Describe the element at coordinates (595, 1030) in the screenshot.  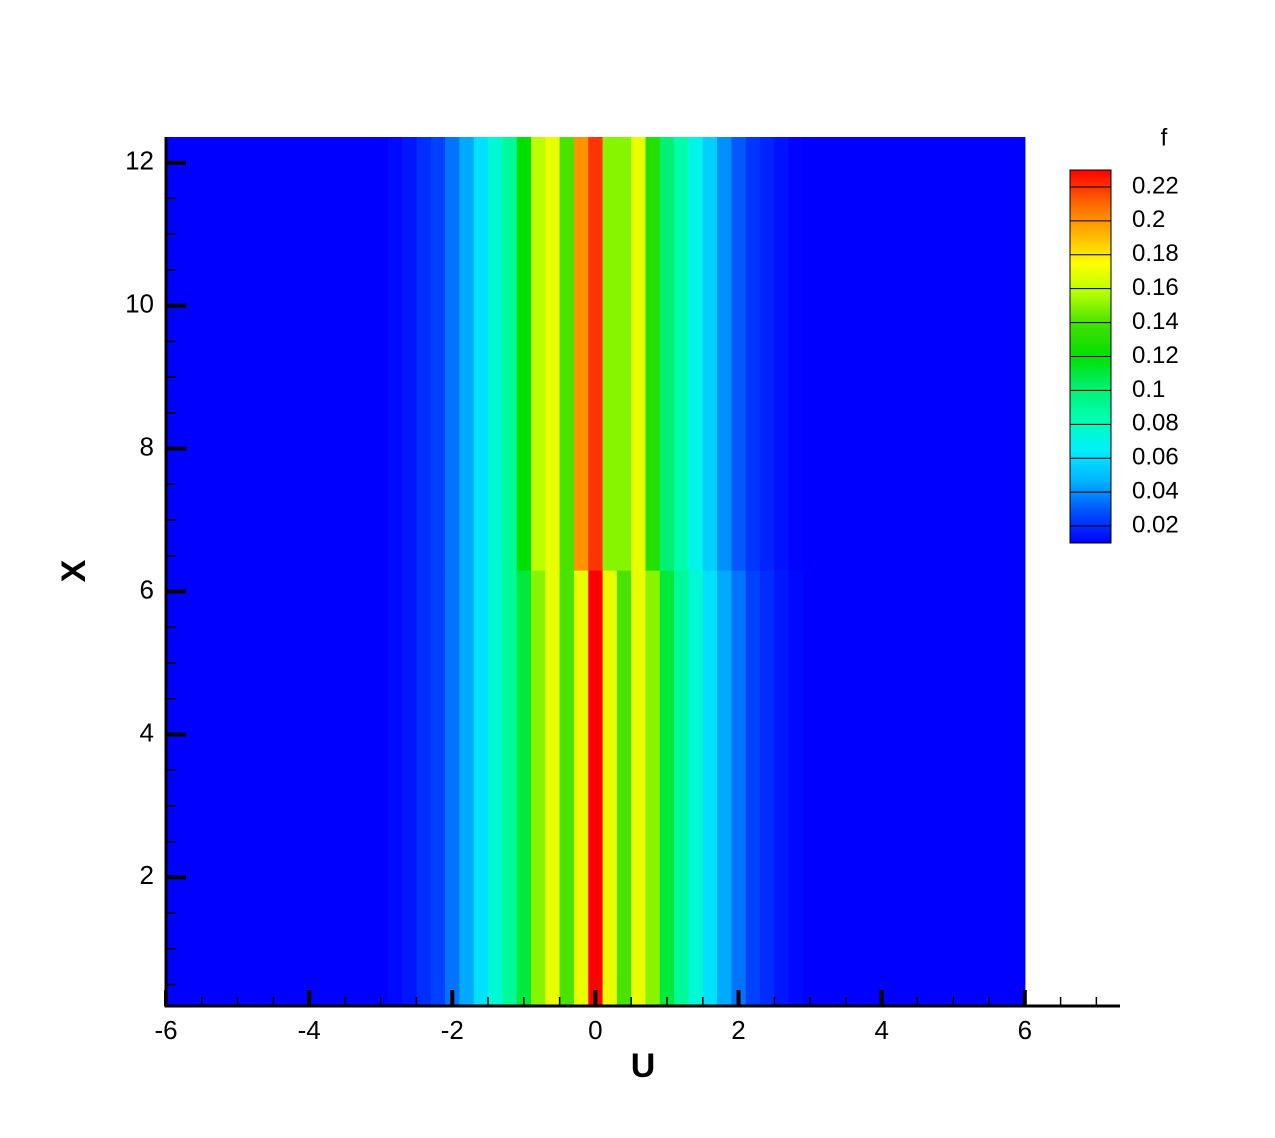
I see `x-tick-label: 0` at that location.